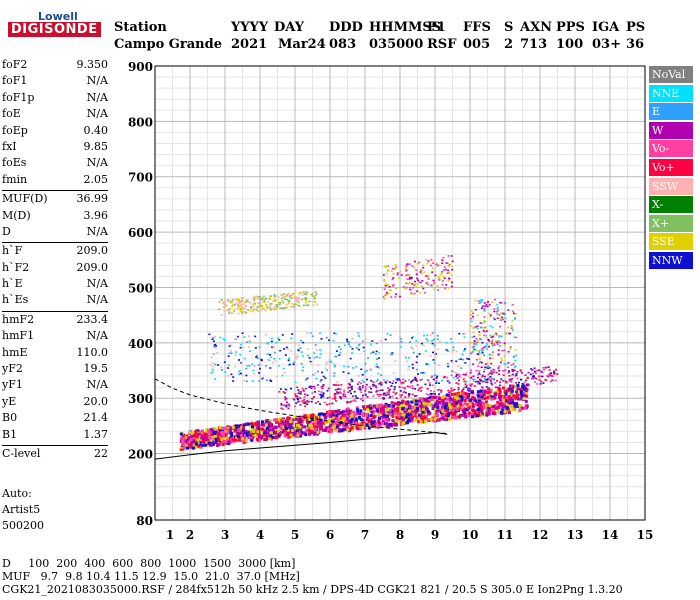 The width and height of the screenshot is (700, 600). I want to click on header-row2-cell: 083, so click(343, 44).